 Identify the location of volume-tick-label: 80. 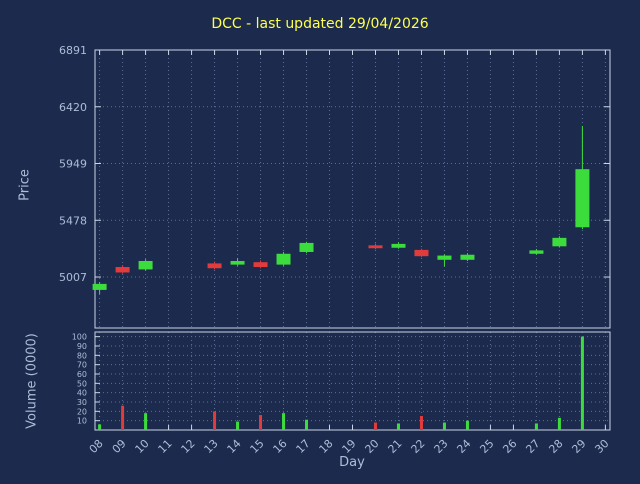
(82, 355).